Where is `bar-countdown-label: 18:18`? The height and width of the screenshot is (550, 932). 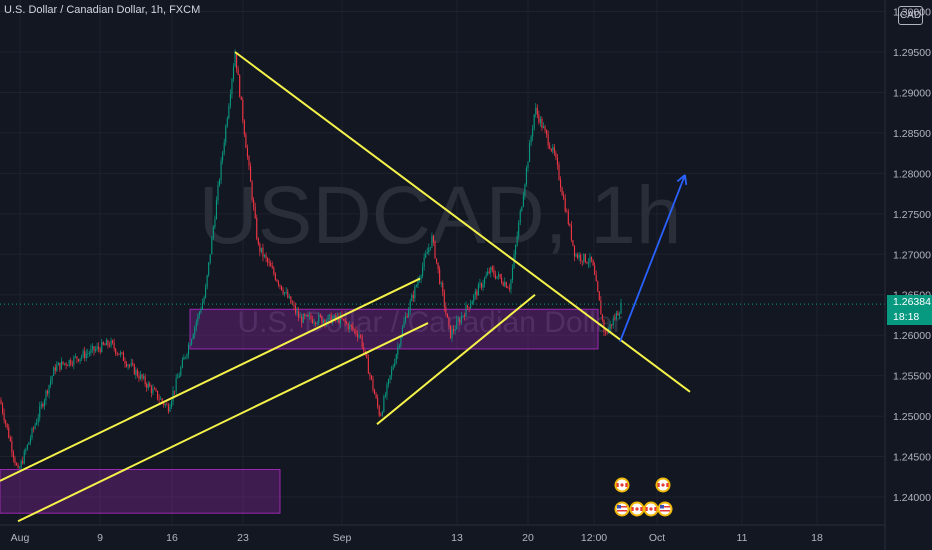
bar-countdown-label: 18:18 is located at coordinates (909, 317).